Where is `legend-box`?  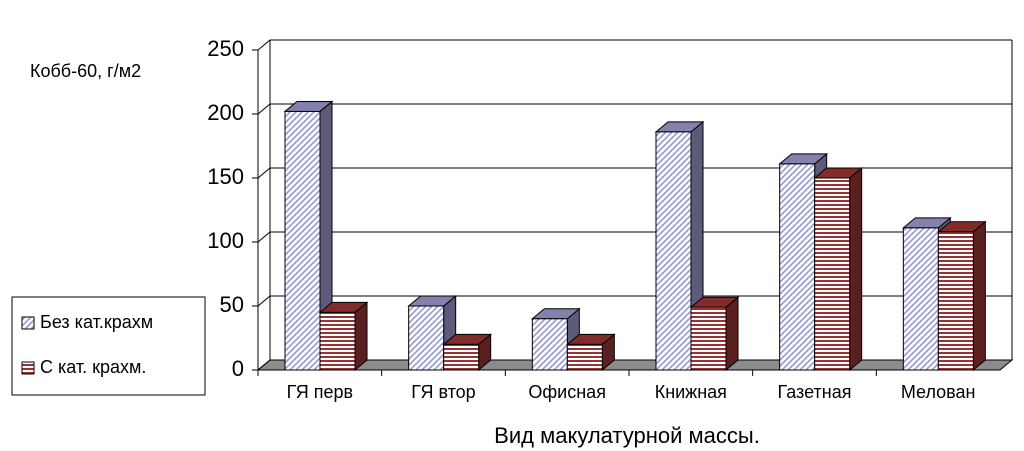
legend-box is located at coordinates (108, 346).